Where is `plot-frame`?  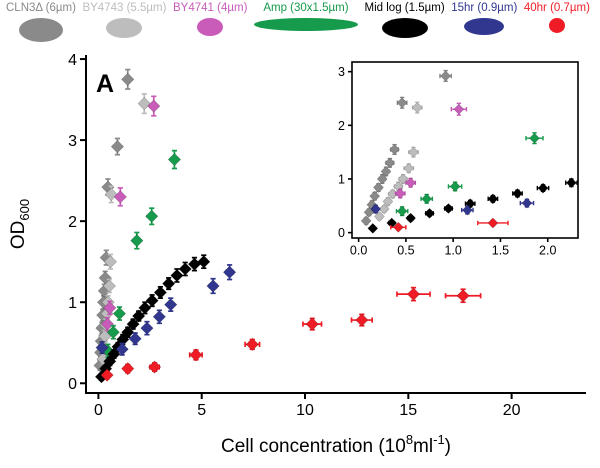 plot-frame is located at coordinates (465, 150).